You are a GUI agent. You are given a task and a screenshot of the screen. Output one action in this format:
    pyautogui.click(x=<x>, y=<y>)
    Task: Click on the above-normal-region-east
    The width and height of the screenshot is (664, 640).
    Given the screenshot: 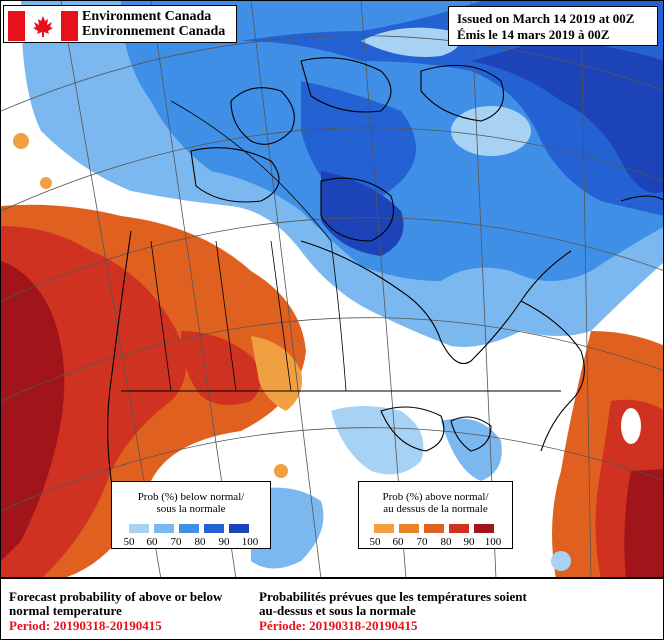 What is the action you would take?
    pyautogui.click(x=607, y=454)
    